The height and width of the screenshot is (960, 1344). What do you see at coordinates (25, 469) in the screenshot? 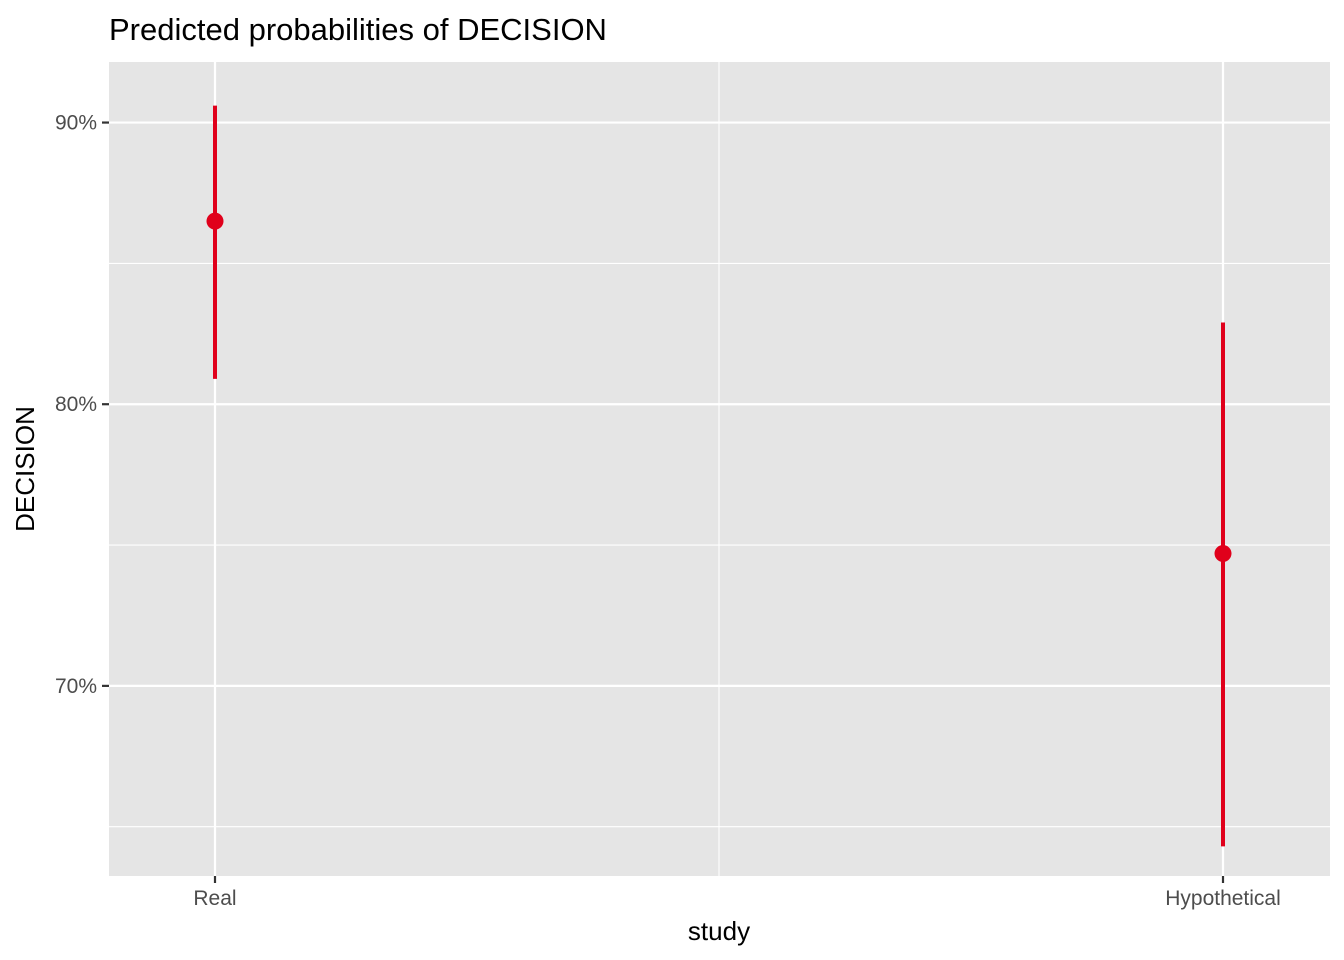
I see `y-axis-title: DECISION` at bounding box center [25, 469].